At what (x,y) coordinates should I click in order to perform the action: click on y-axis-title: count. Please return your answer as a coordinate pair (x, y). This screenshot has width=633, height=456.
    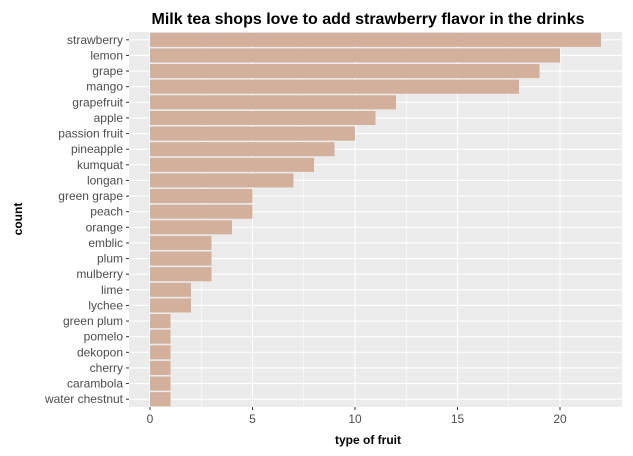
    Looking at the image, I should click on (18, 219).